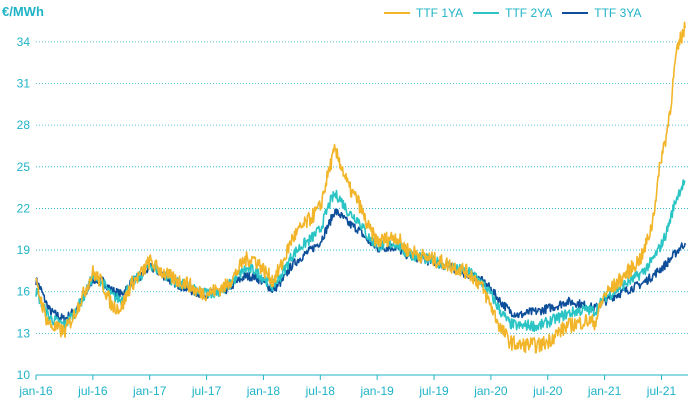 The image size is (695, 409). I want to click on legend-label-ttf-3ya: TTF 3YA, so click(618, 13).